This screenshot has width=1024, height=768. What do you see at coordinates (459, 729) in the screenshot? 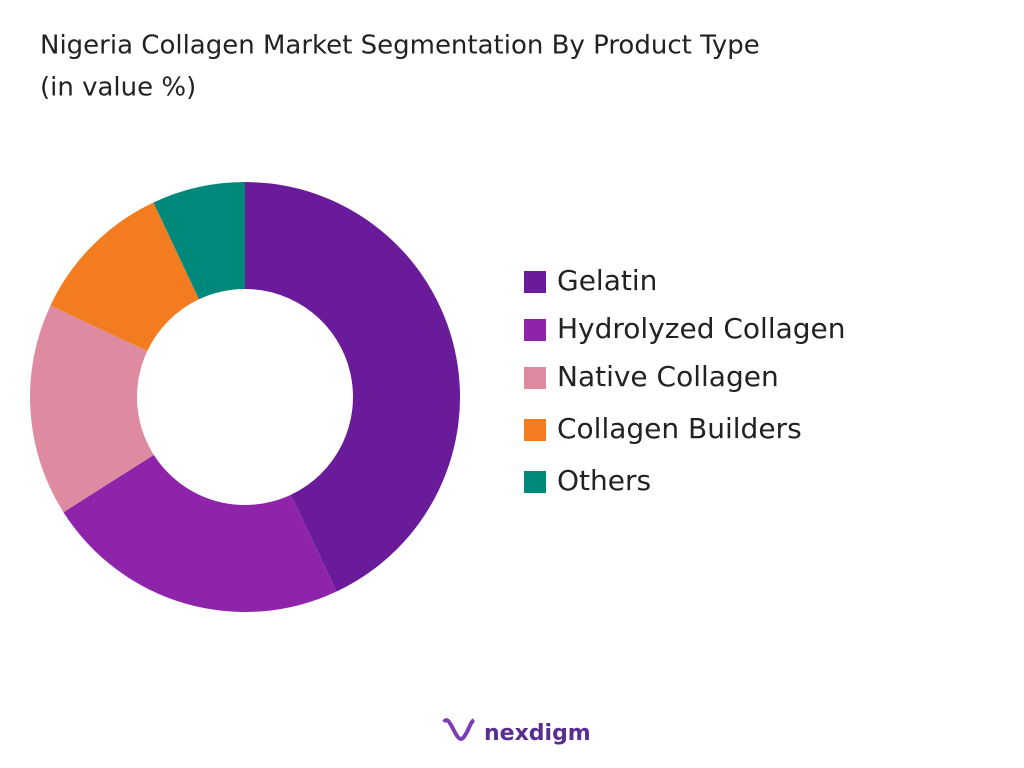
I see `logo-icon` at bounding box center [459, 729].